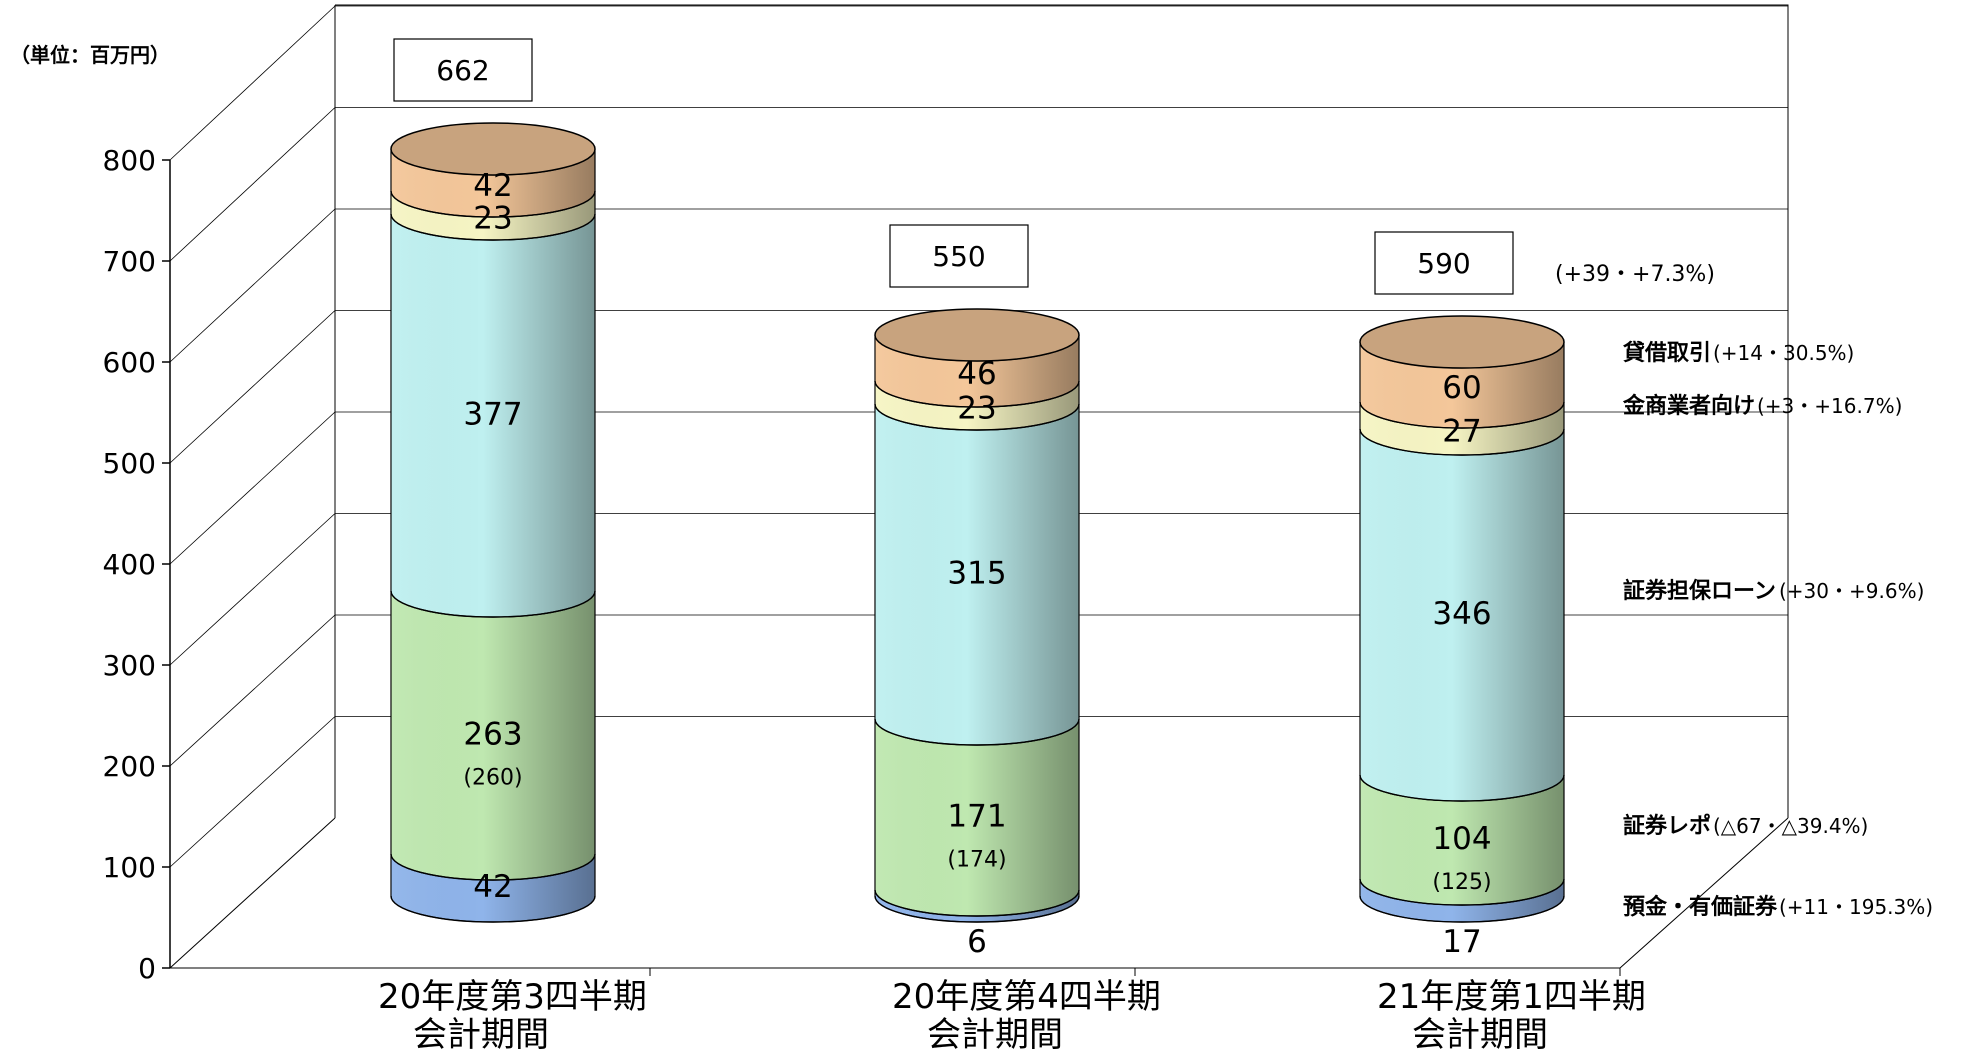  I want to click on y-tick-label: 0, so click(147, 968).